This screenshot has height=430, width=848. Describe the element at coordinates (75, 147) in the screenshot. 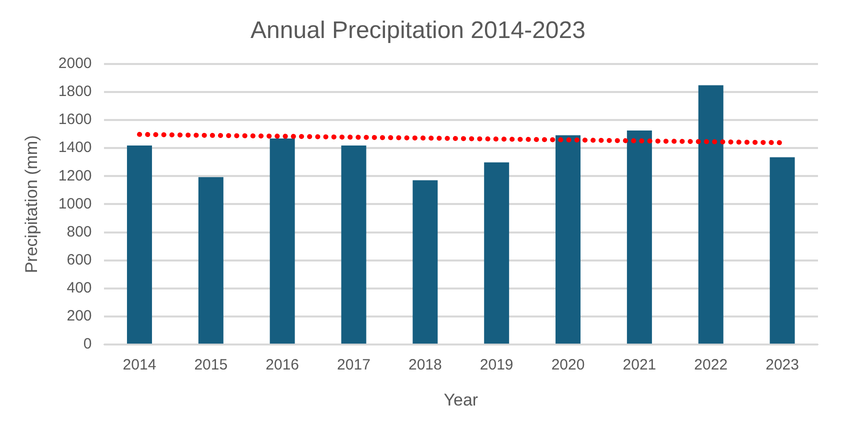

I see `y-tick-label: 1400` at that location.